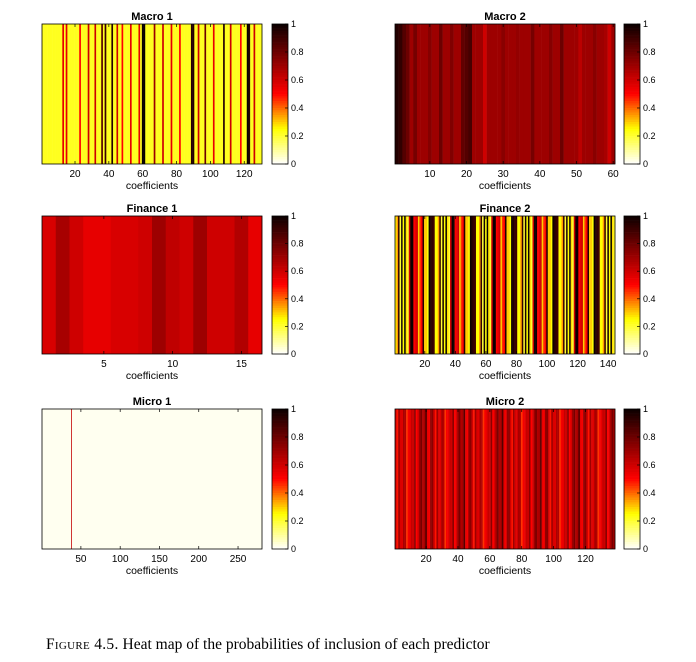 This screenshot has height=662, width=696. I want to click on x-tick-label: 60, so click(143, 174).